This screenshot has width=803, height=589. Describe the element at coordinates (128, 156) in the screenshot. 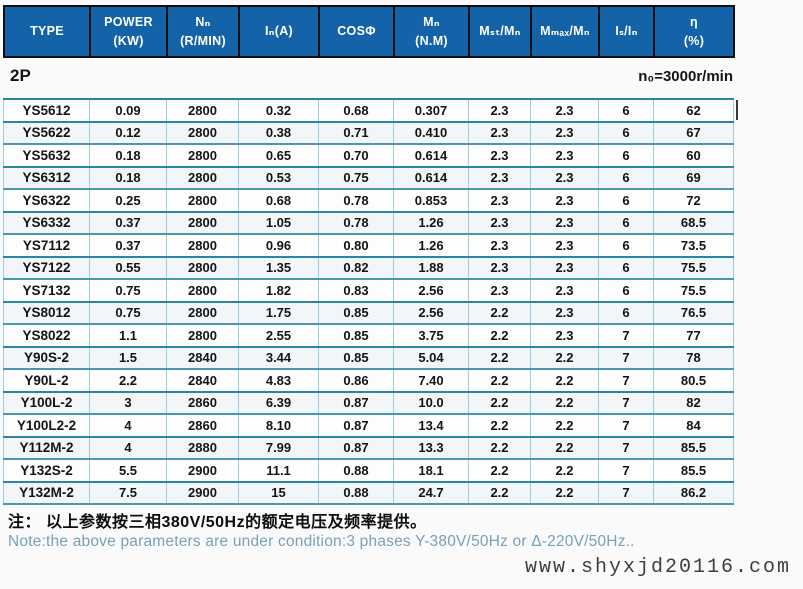

I see `table-cell: 0.18` at that location.